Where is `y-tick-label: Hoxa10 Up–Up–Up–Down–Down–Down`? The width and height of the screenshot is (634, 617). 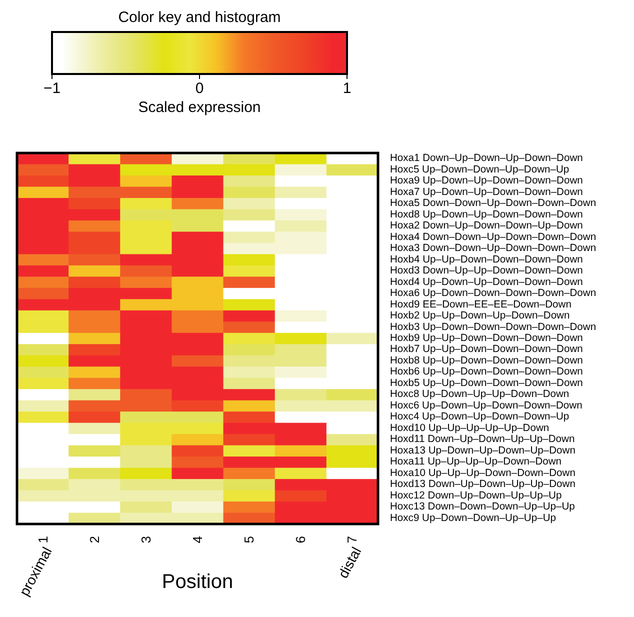 y-tick-label: Hoxa10 Up–Up–Up–Down–Down–Down is located at coordinates (483, 473).